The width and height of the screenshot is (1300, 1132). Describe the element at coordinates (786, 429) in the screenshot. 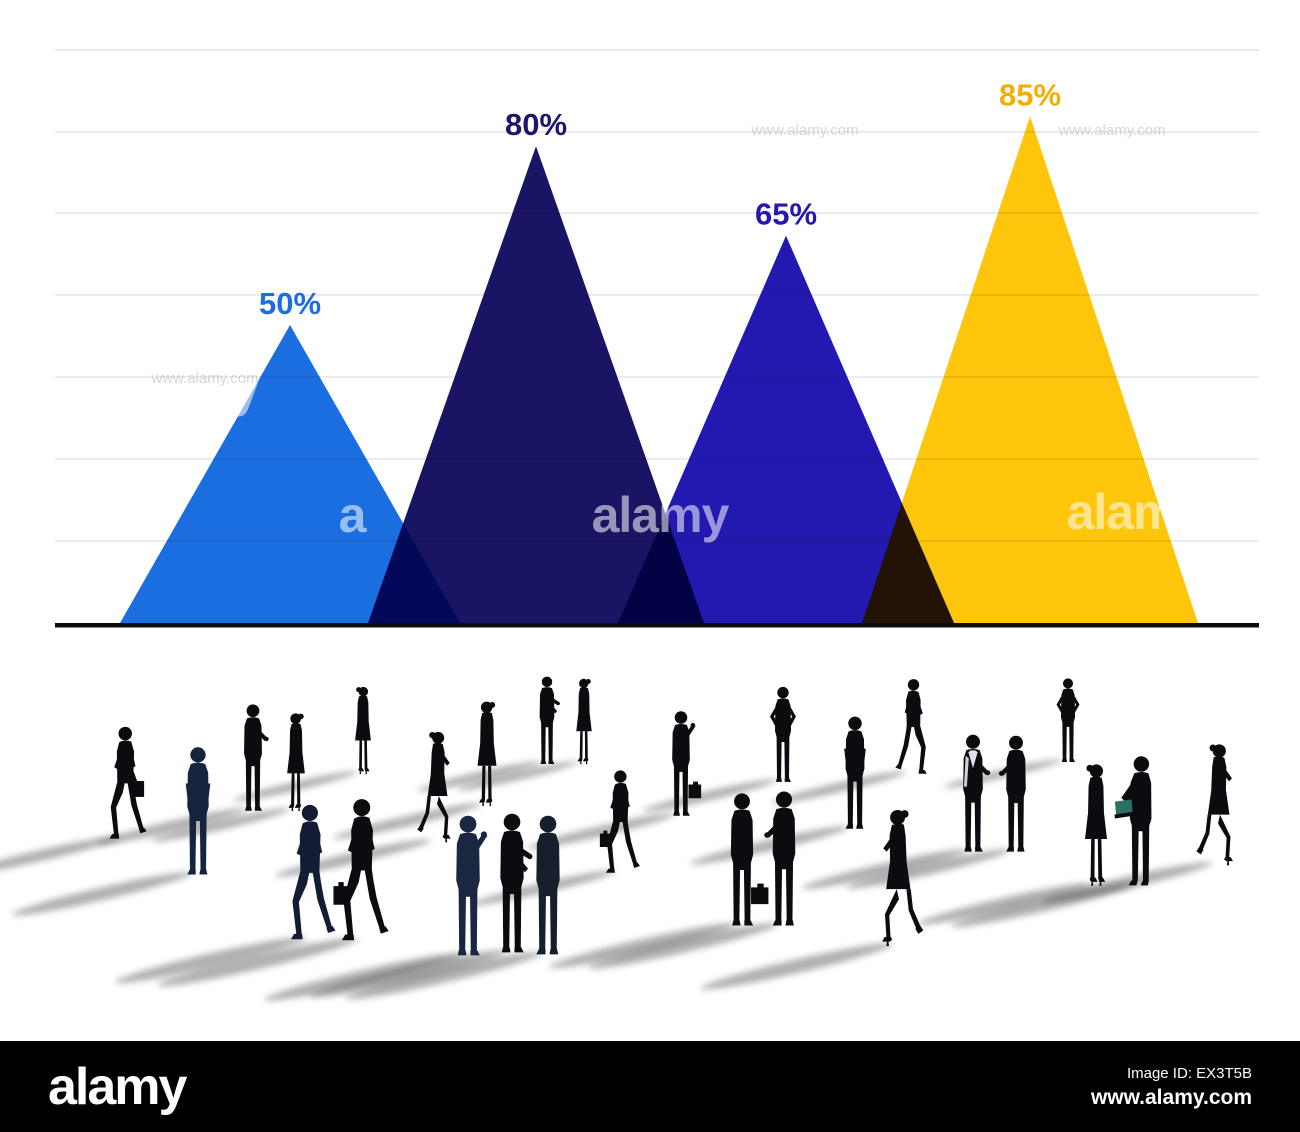

I see `triangle-65%` at that location.